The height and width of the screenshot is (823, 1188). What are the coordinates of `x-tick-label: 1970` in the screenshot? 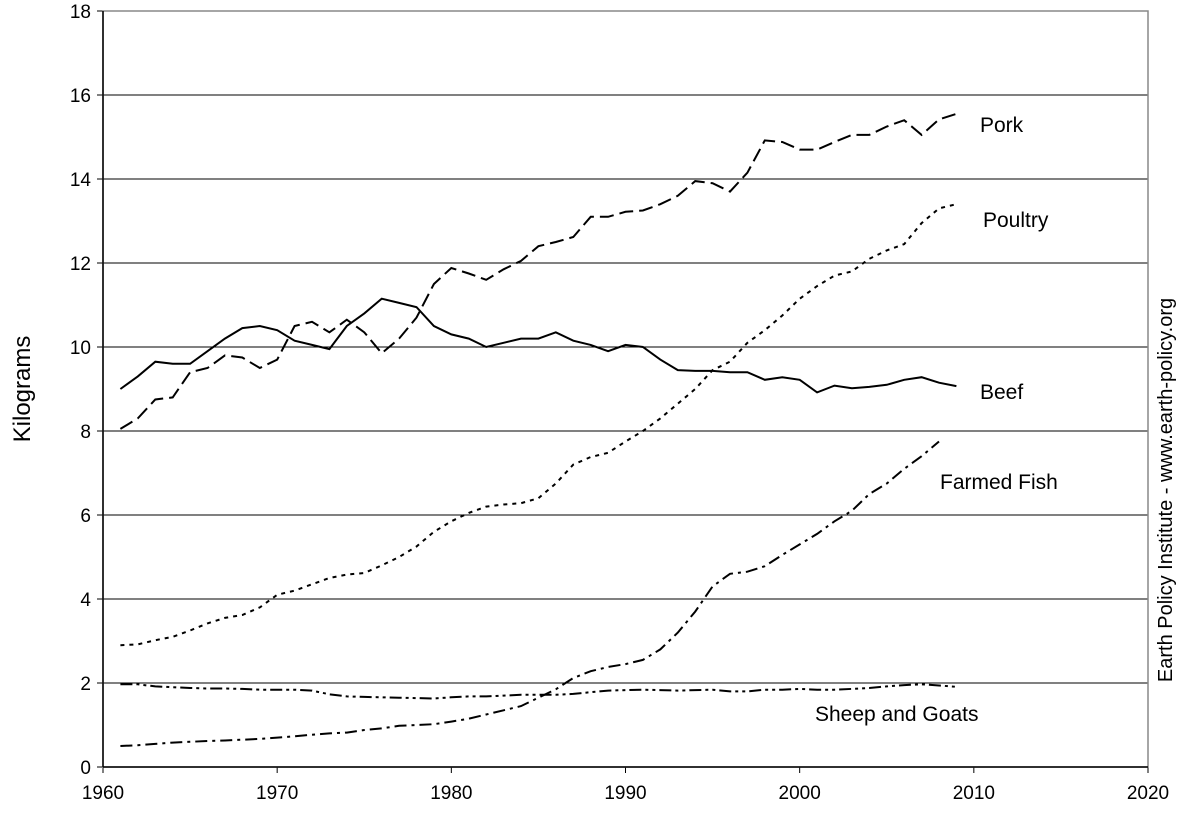 It's located at (277, 793).